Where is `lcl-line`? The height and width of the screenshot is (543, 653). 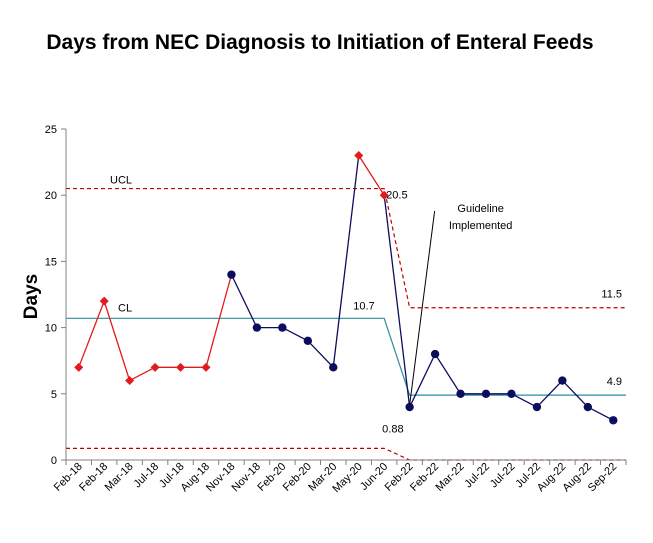 lcl-line is located at coordinates (346, 454).